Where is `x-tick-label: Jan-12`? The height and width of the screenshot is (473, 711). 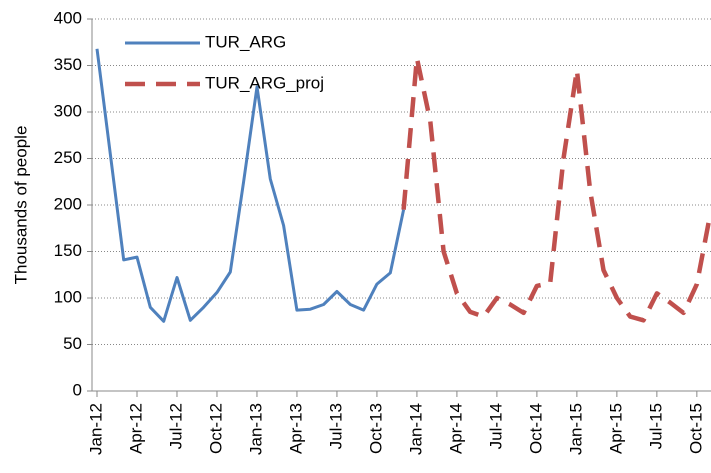
x-tick-label: Jan-12 is located at coordinates (95, 429).